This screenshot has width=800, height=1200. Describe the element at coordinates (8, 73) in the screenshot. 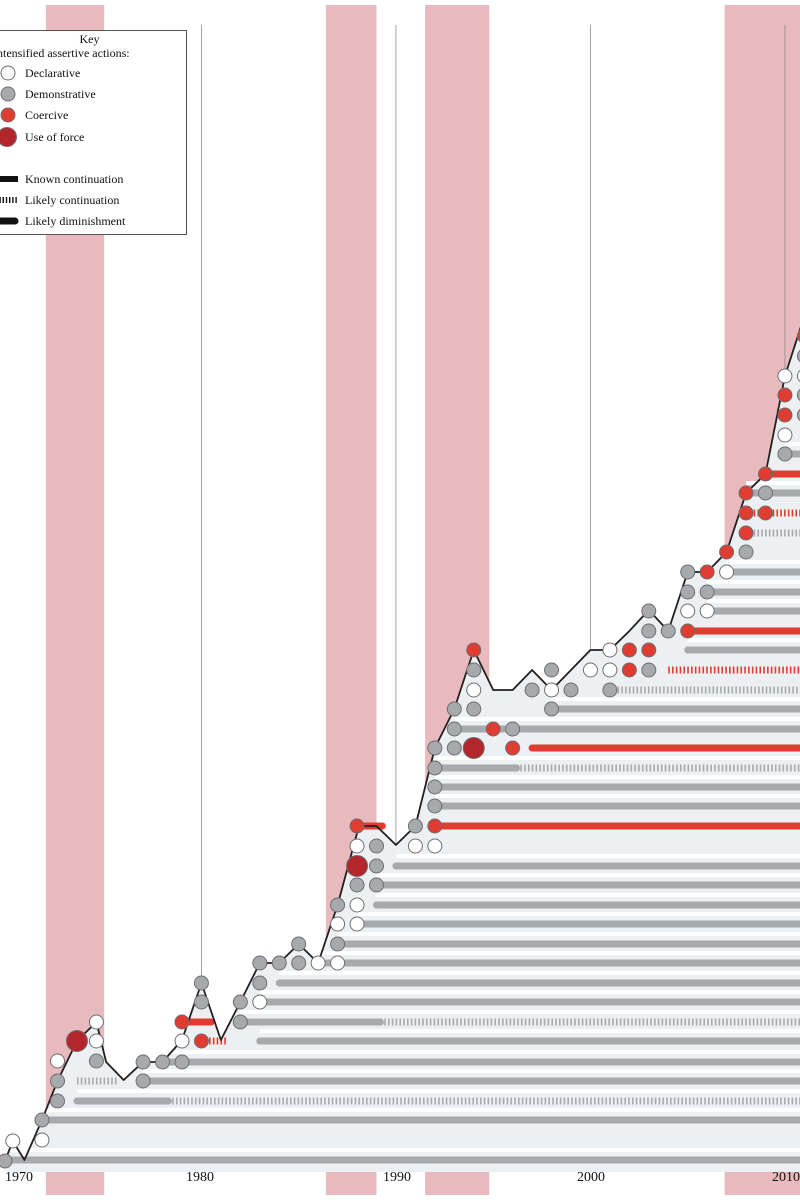

I see `declarative-marker-icon` at that location.